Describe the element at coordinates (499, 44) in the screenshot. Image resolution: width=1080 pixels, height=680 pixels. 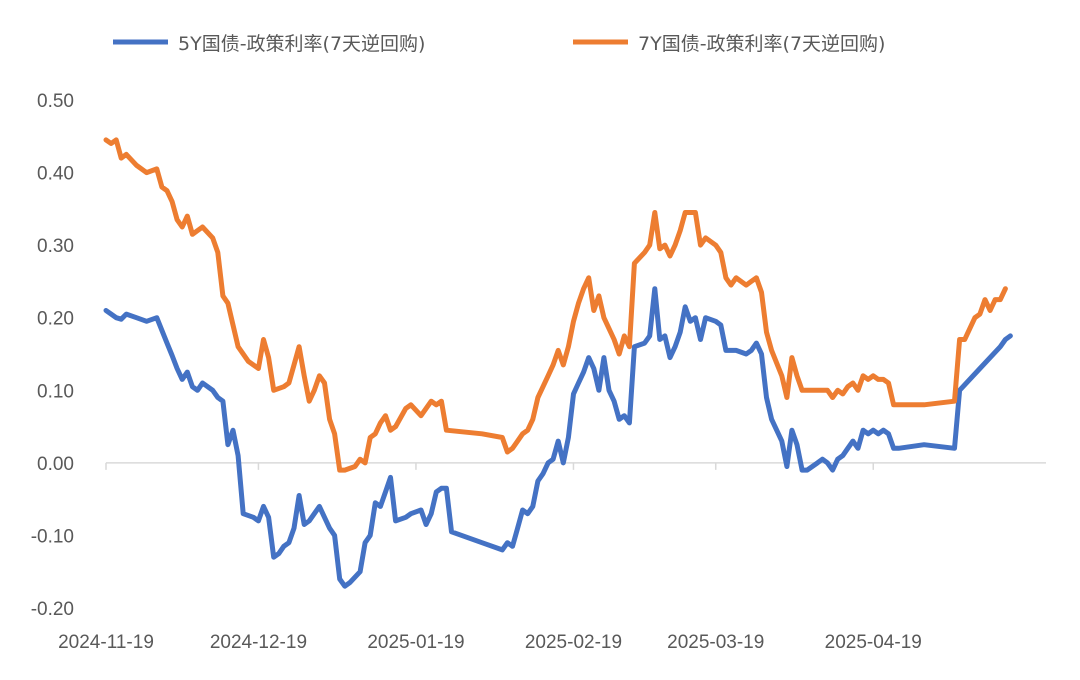
I see `legend: 5Y国债-政策利率(7天逆回购) 7Y国债-政策利率(7天逆回购)` at that location.